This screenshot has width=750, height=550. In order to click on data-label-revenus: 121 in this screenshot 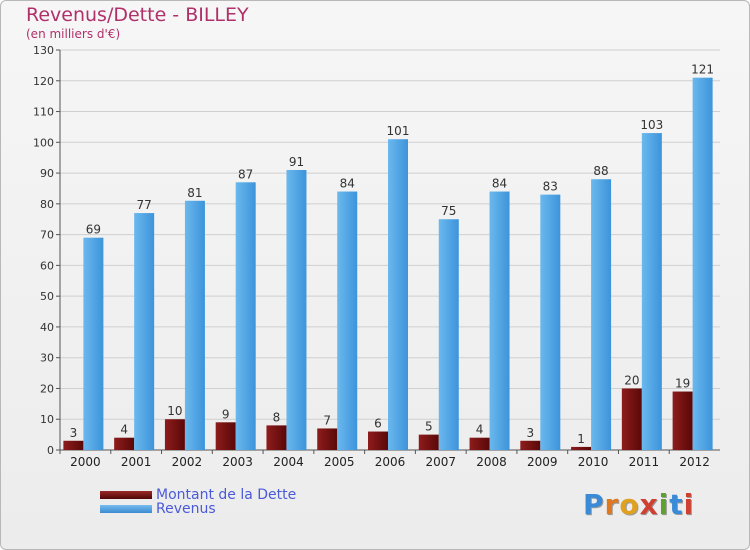, I will do `click(702, 70)`.